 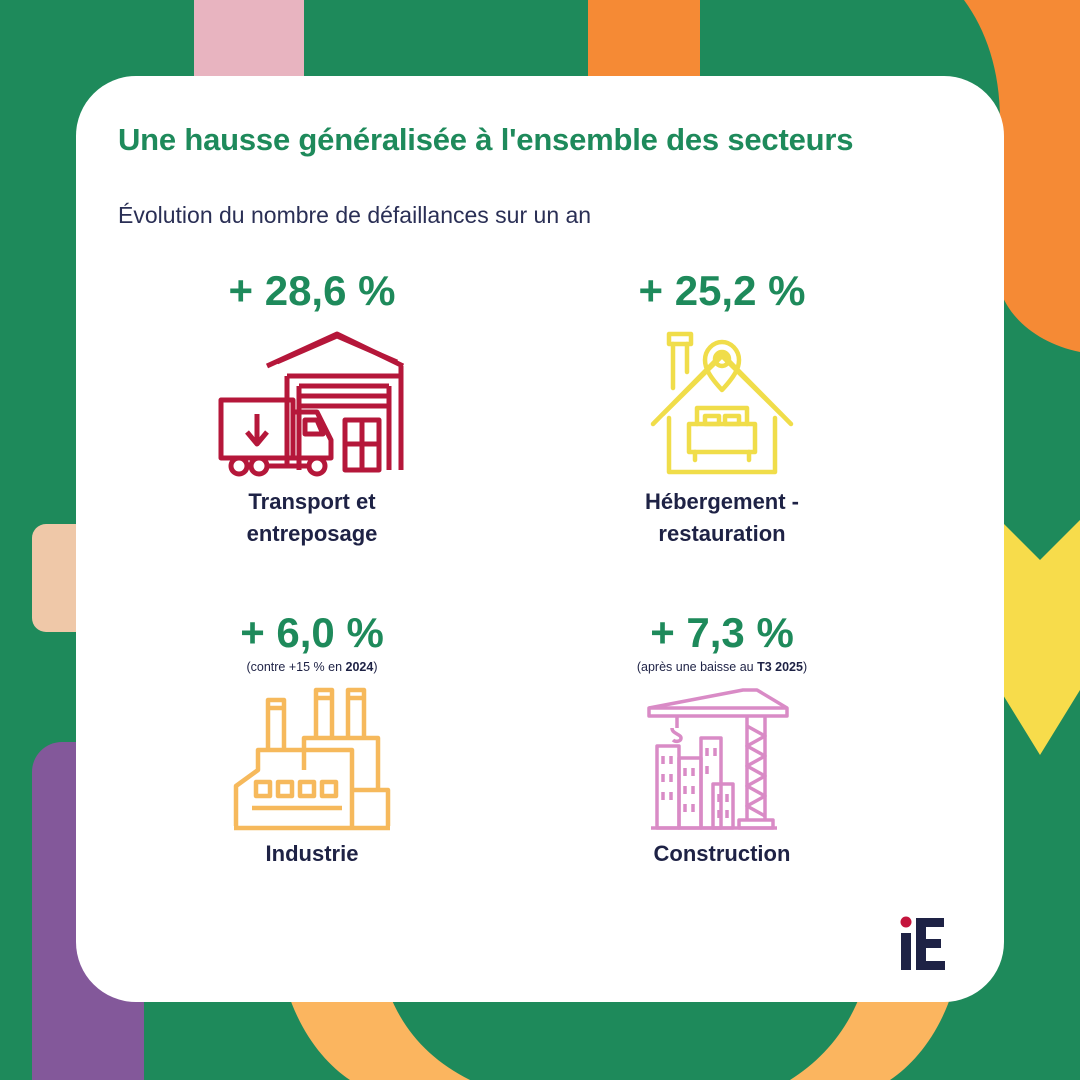 I want to click on sector-tile-transport: + 28,6 % Transport et entreposage, so click(x=312, y=410).